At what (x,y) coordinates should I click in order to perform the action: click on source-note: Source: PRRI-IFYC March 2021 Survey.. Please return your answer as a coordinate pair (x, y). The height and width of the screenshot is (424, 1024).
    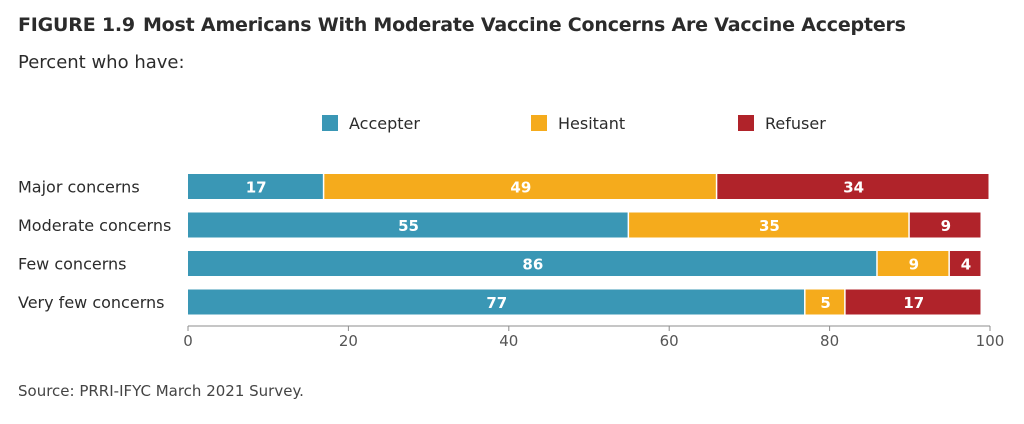
    Looking at the image, I should click on (161, 391).